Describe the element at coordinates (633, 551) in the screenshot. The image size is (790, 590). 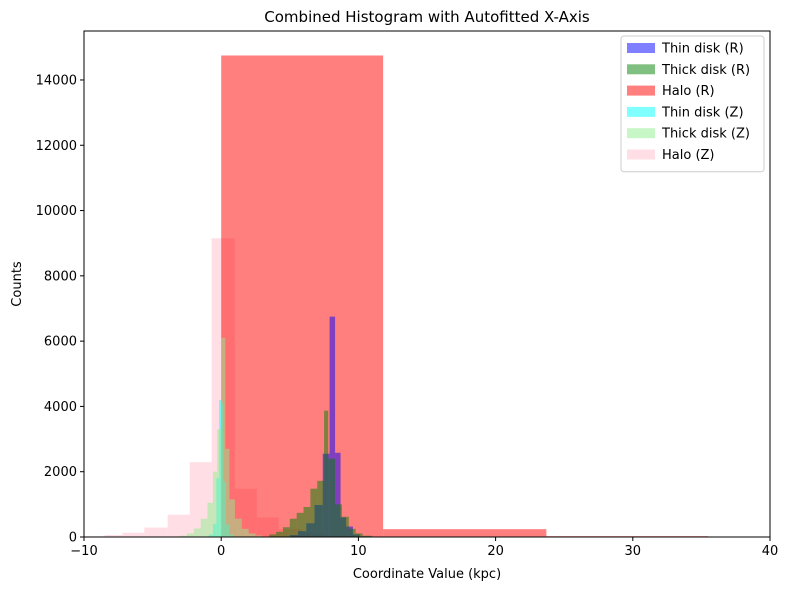
I see `x-tick-label: 30` at that location.